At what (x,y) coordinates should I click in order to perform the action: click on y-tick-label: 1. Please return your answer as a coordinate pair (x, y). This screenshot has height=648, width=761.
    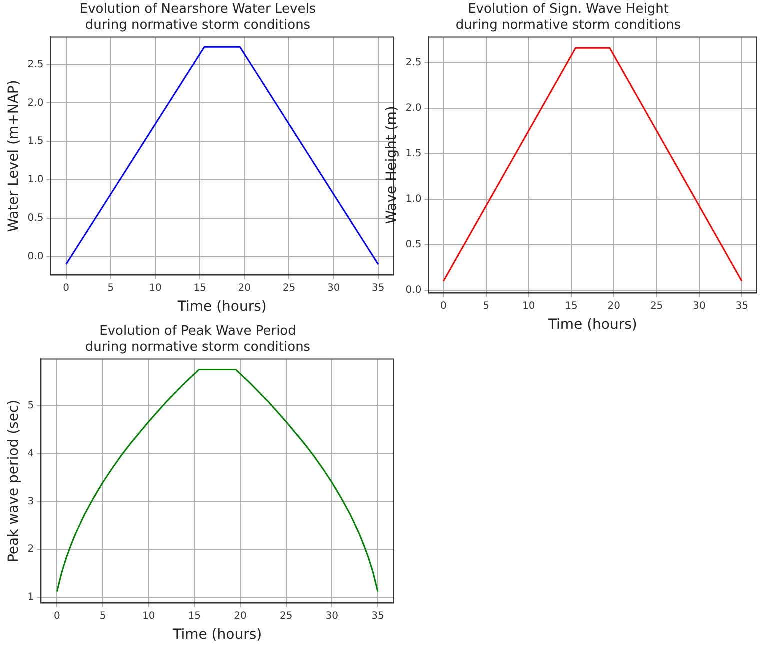
    Looking at the image, I should click on (31, 598).